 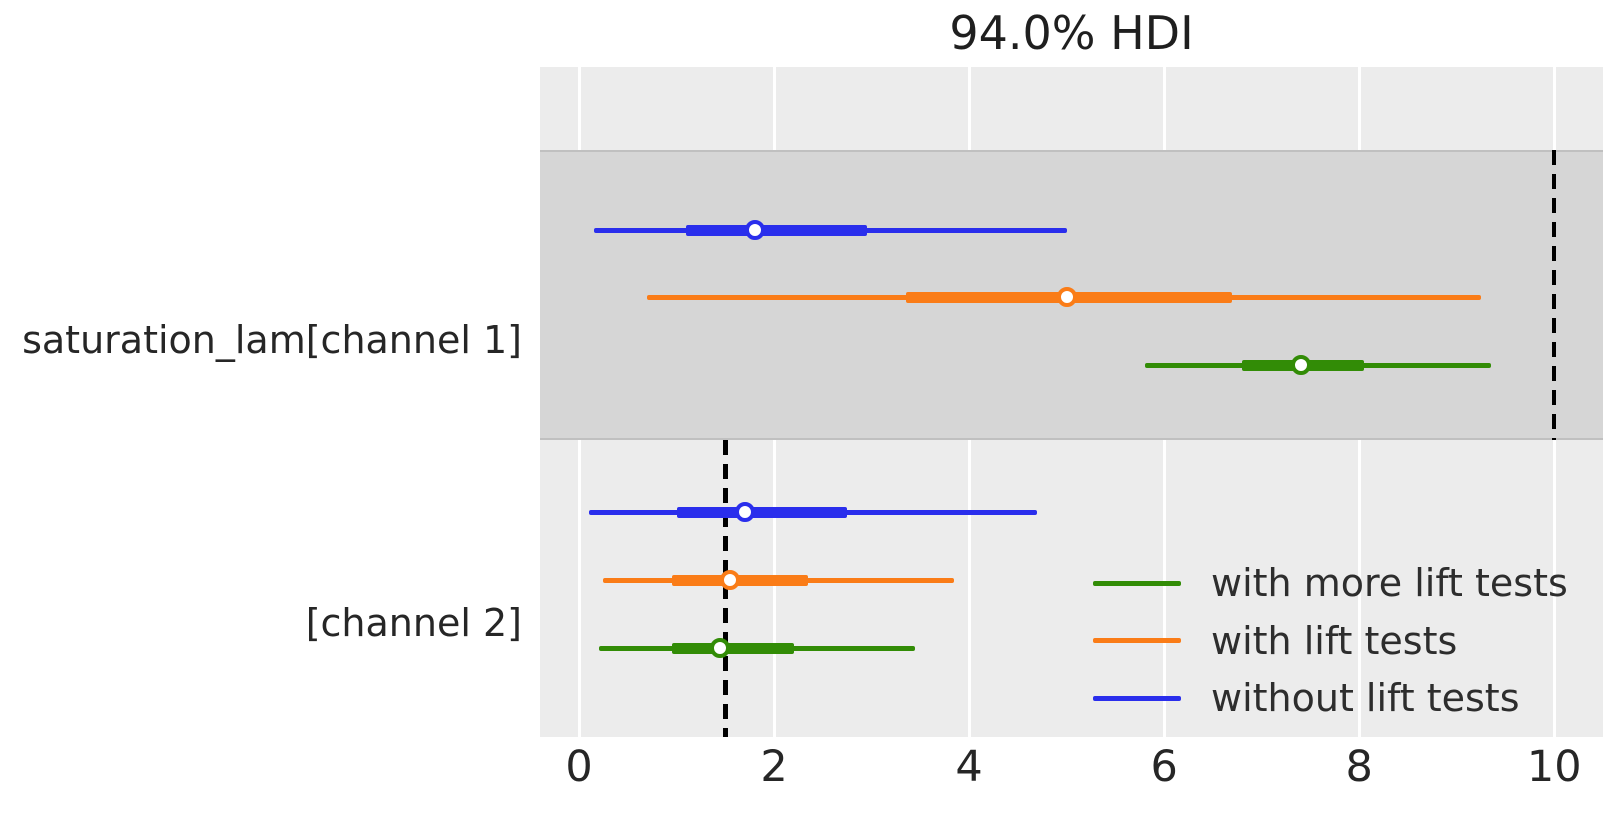 What do you see at coordinates (1389, 583) in the screenshot?
I see `legend-label: with more lift tests` at bounding box center [1389, 583].